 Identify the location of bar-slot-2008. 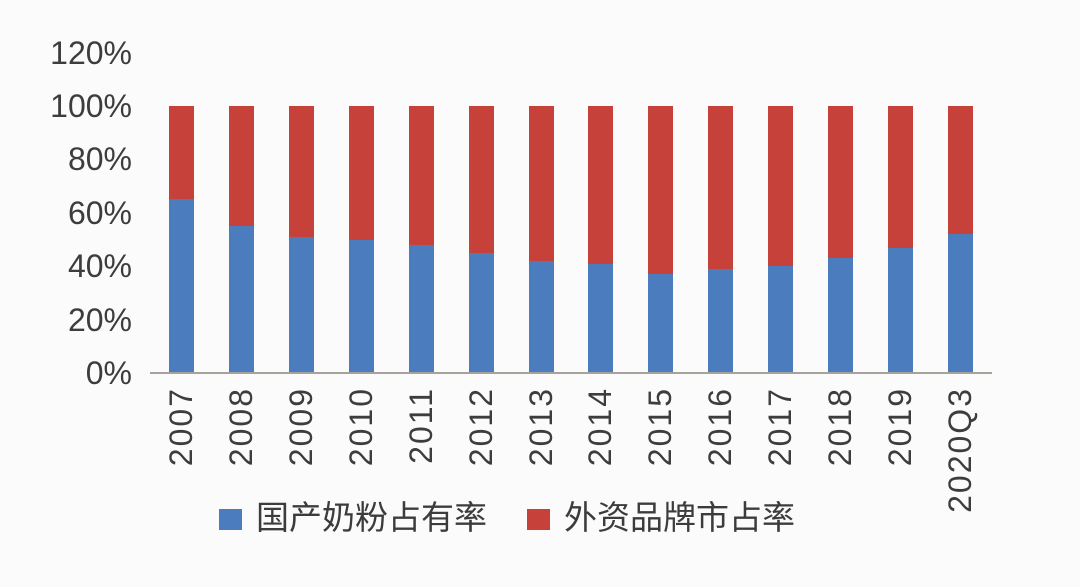
(242, 239).